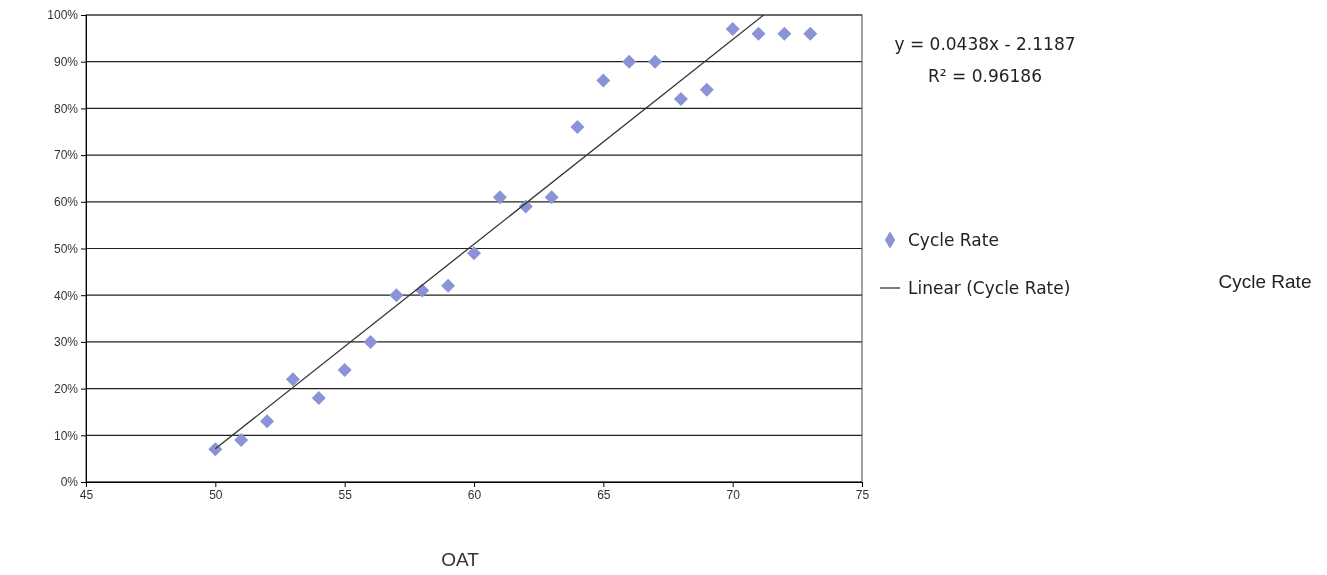 This screenshot has width=1327, height=575. I want to click on y-tick-label: 80%, so click(66, 108).